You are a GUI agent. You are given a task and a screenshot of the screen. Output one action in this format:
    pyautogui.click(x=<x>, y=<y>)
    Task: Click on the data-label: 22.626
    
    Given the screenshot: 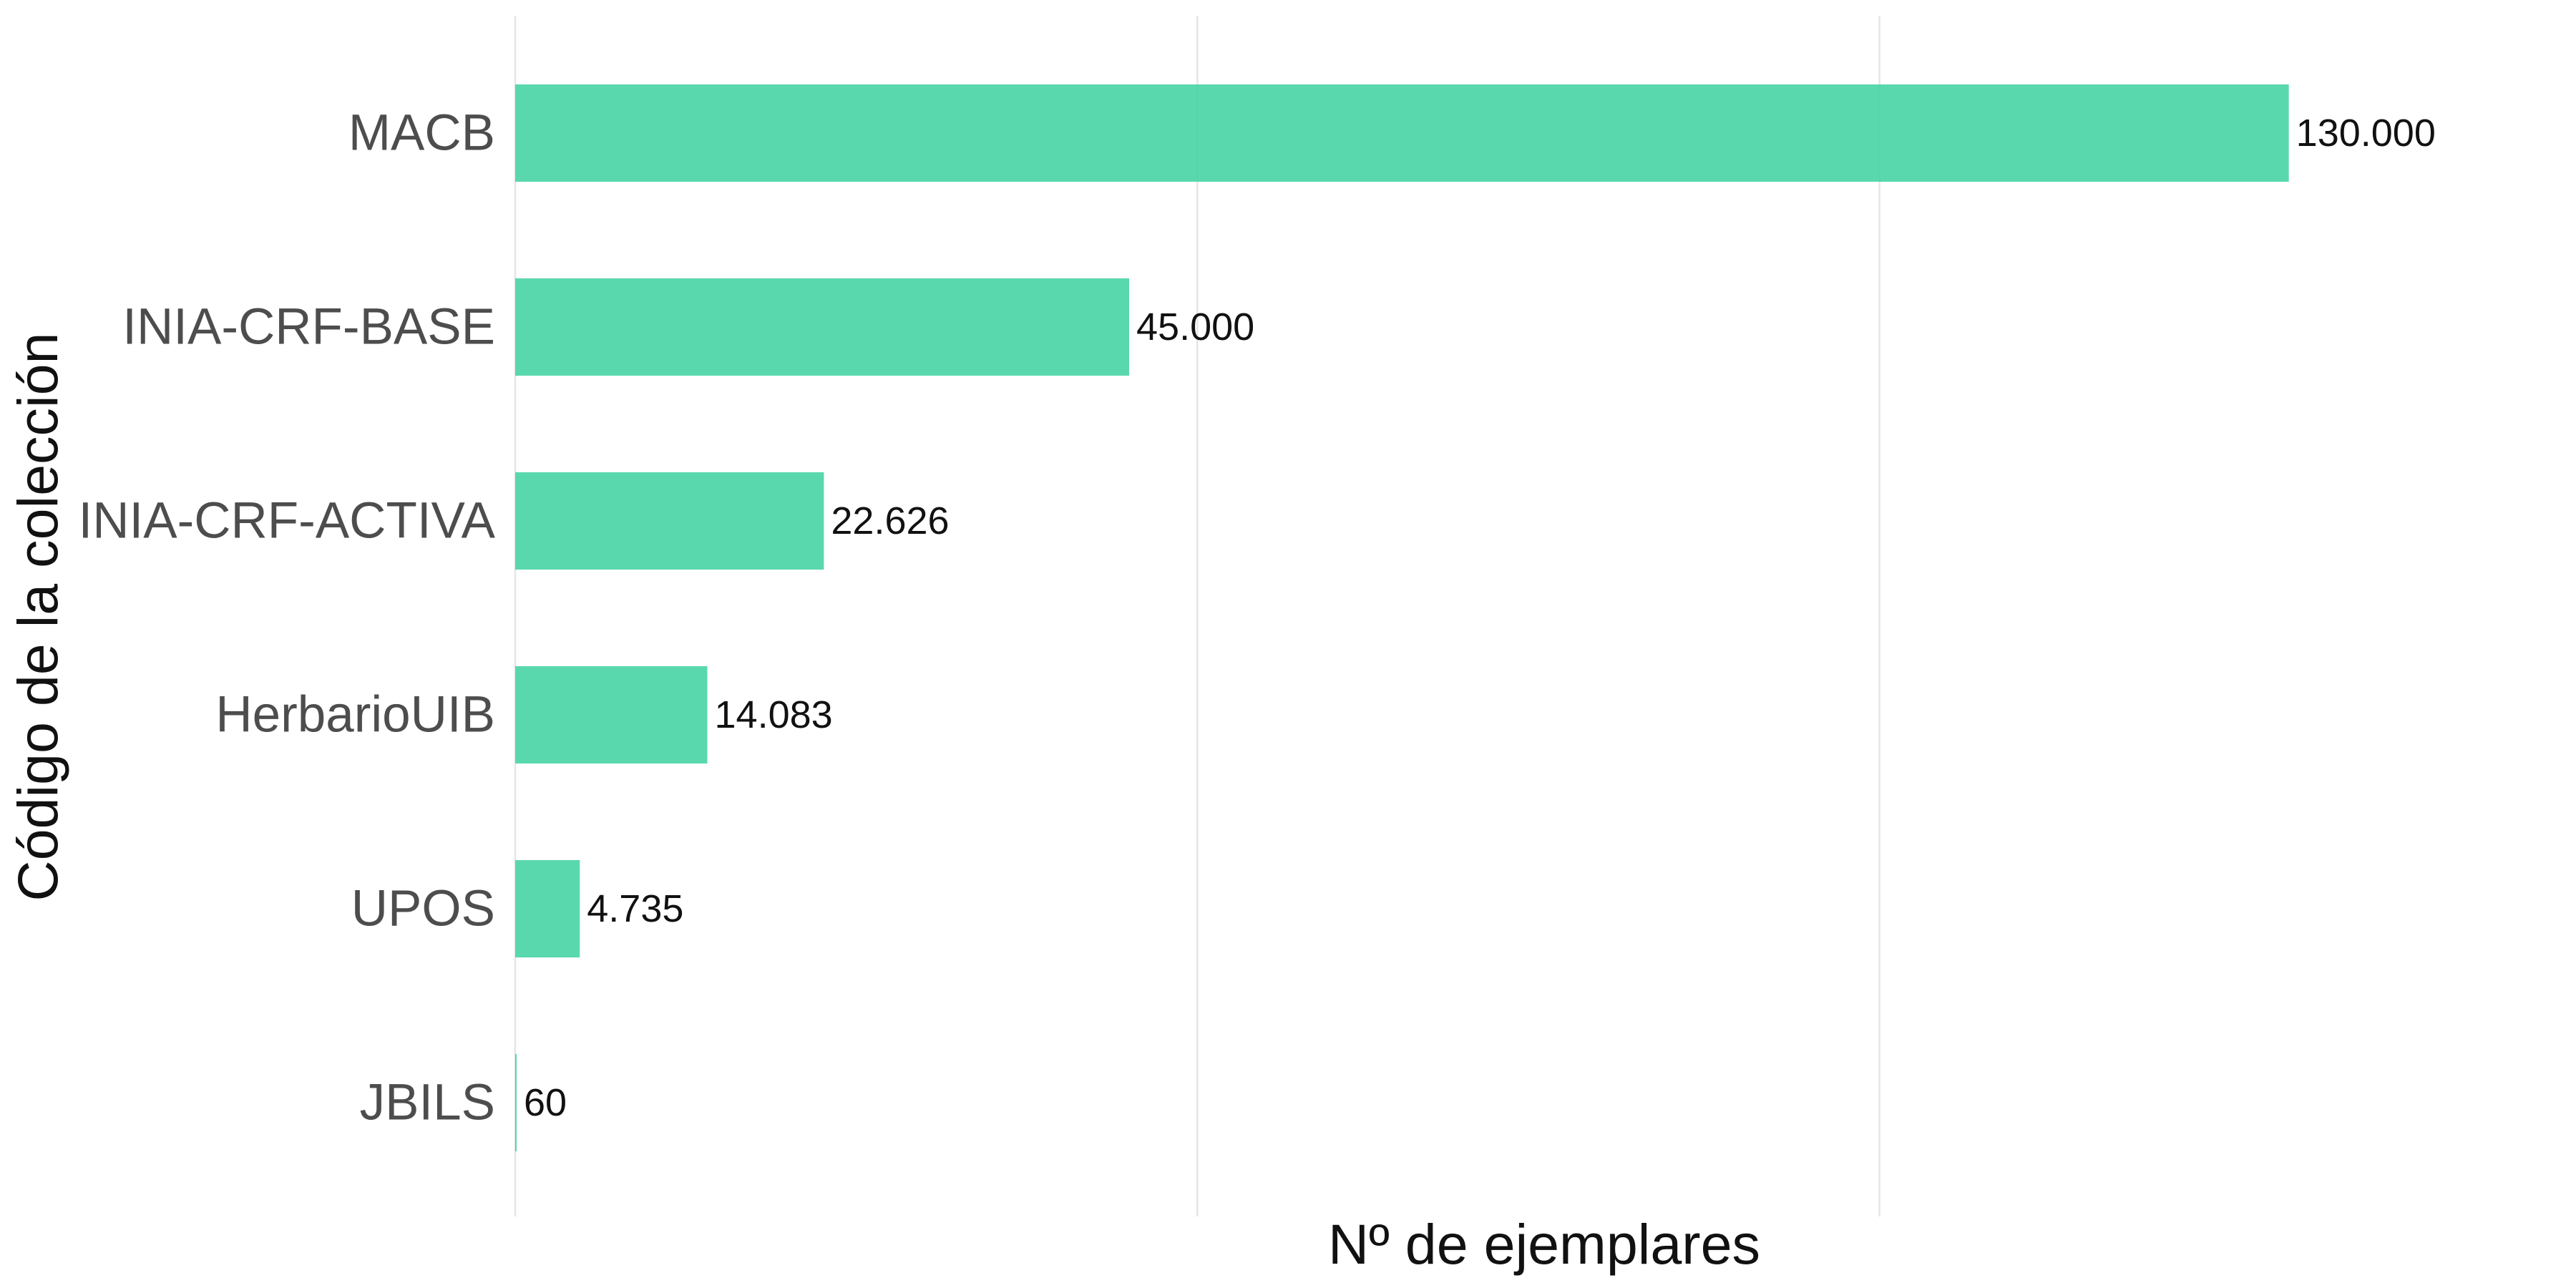 What is the action you would take?
    pyautogui.click(x=890, y=520)
    